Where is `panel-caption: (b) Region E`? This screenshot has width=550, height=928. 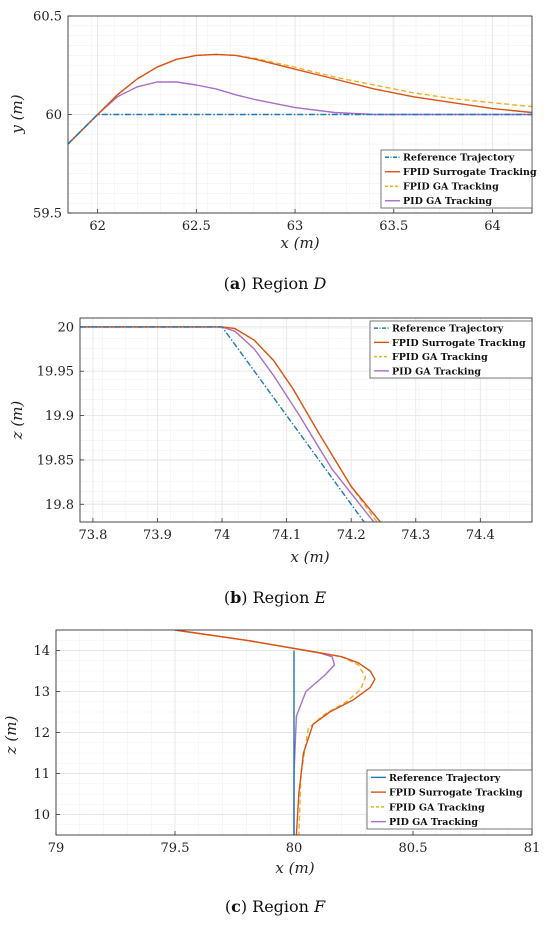
panel-caption: (b) Region E is located at coordinates (275, 597).